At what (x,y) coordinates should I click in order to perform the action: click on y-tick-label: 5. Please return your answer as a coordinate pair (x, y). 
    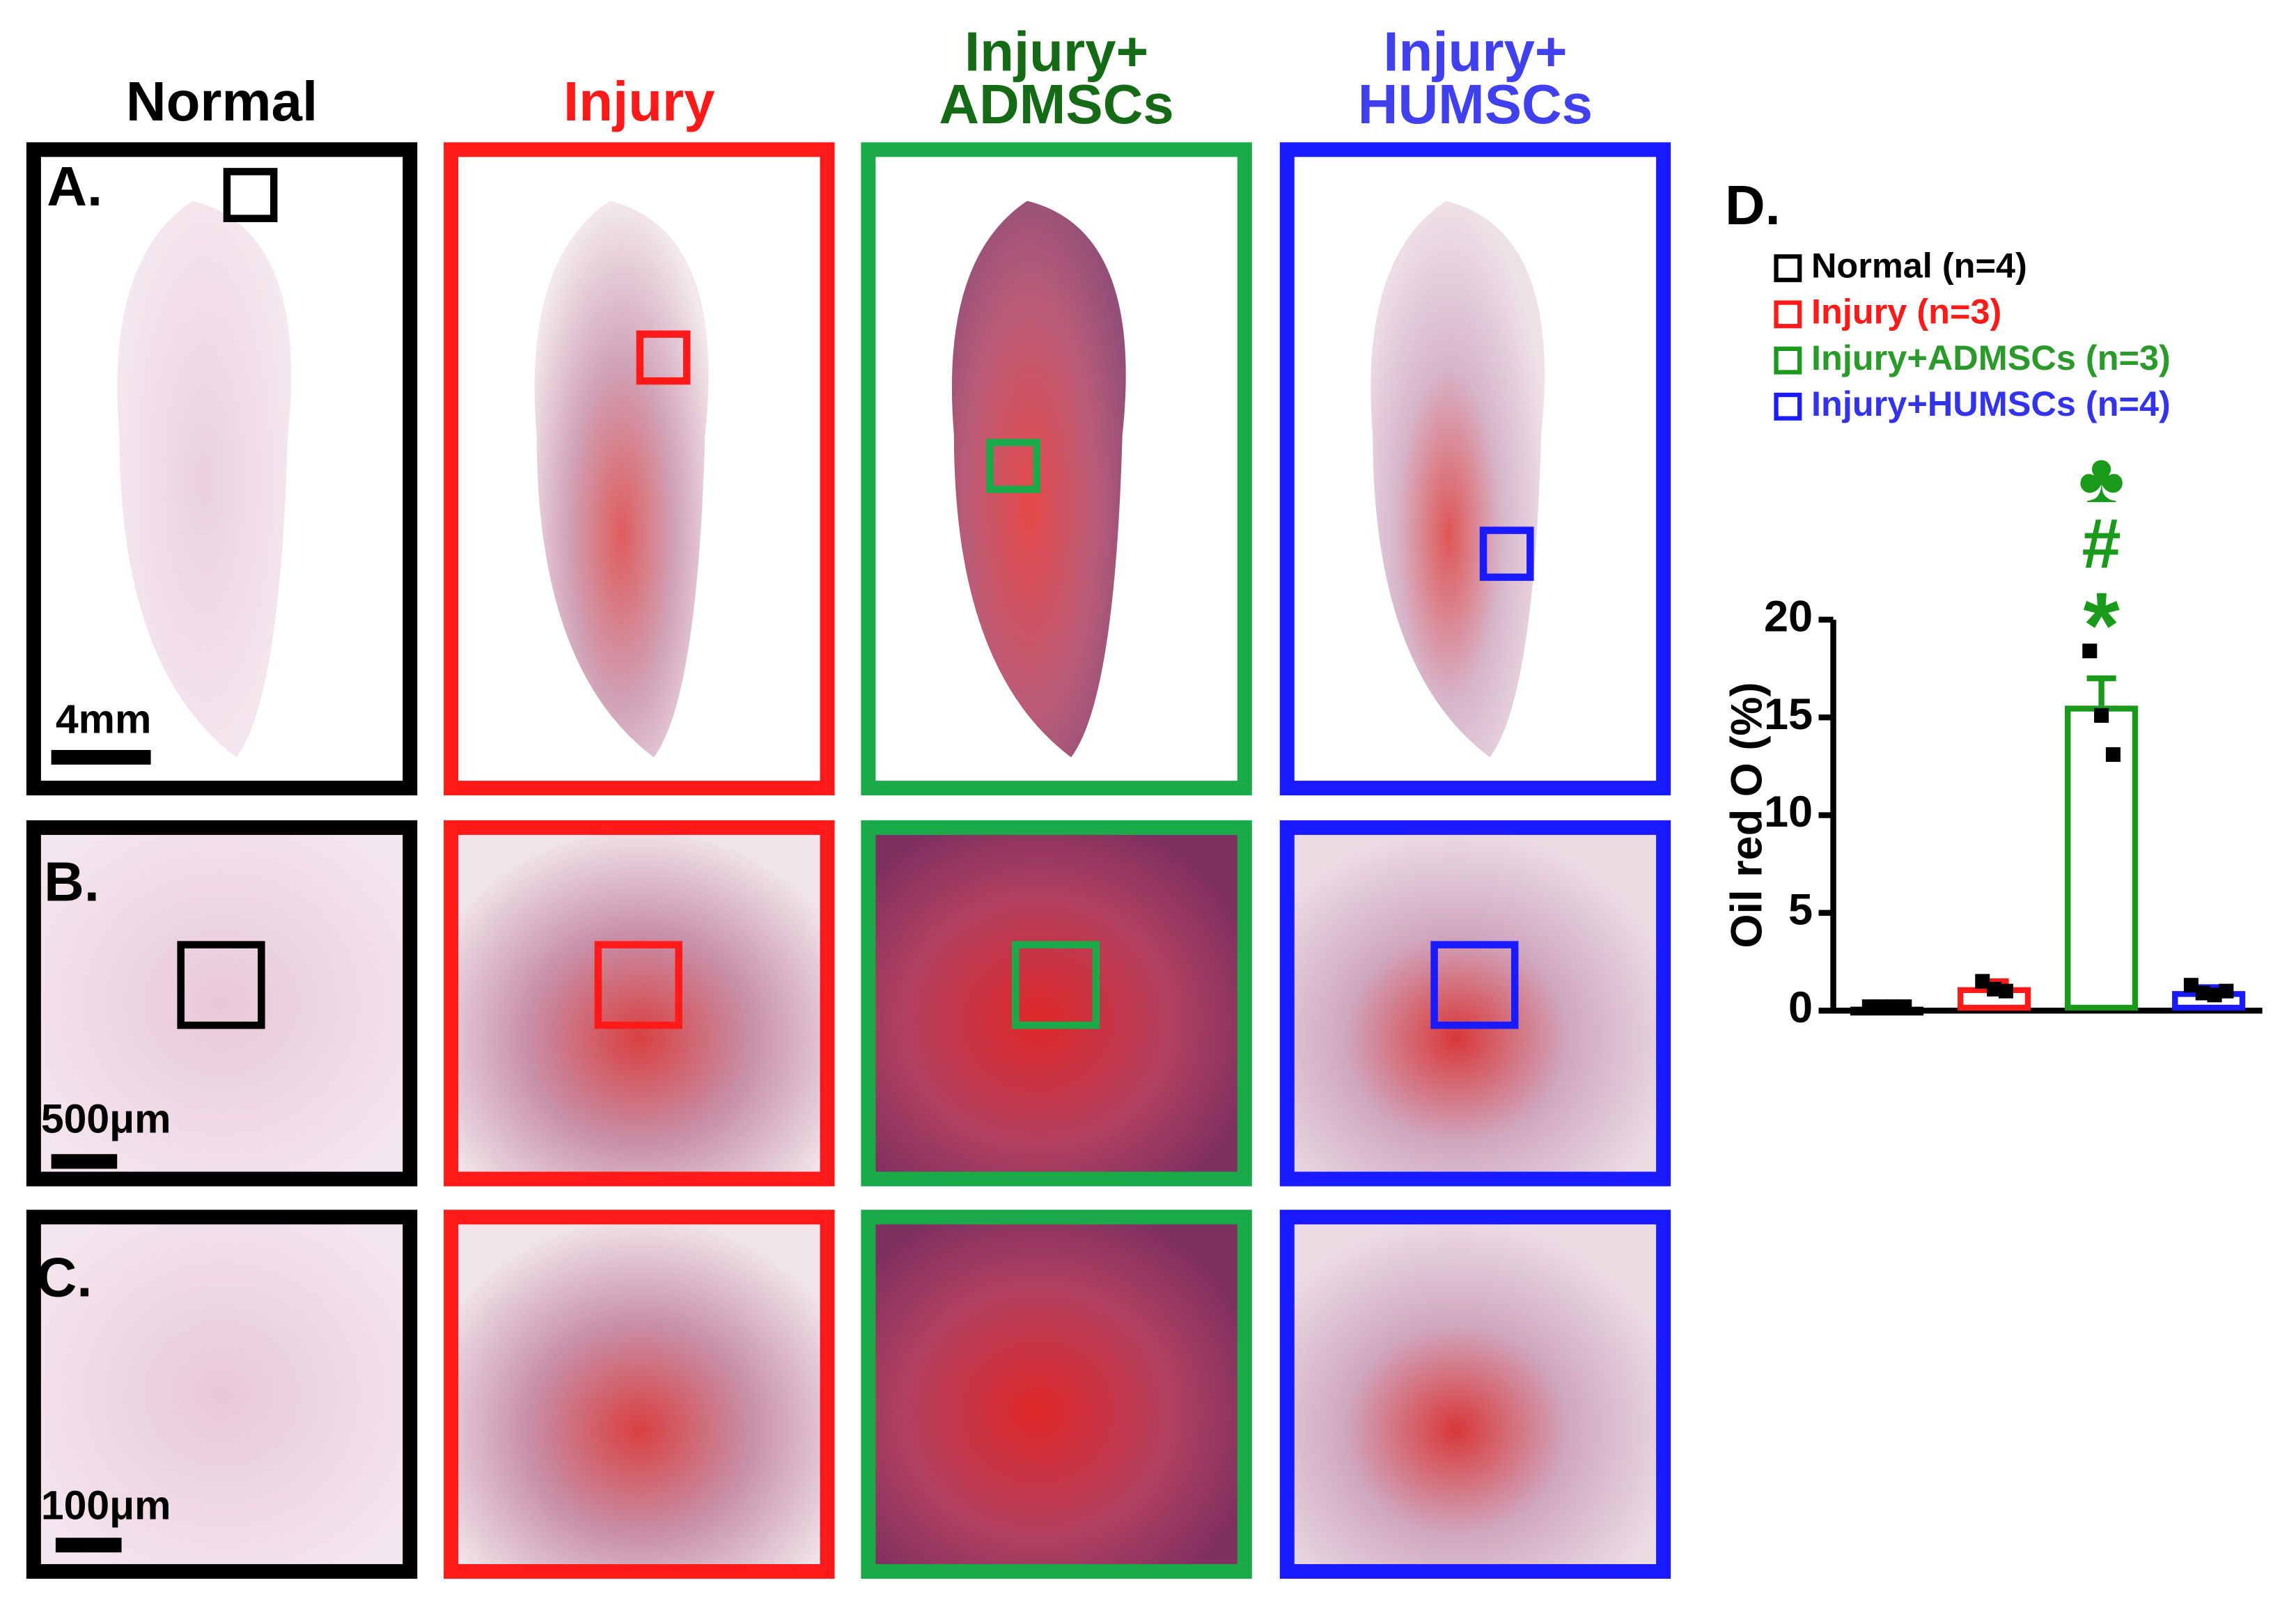
    Looking at the image, I should click on (1800, 910).